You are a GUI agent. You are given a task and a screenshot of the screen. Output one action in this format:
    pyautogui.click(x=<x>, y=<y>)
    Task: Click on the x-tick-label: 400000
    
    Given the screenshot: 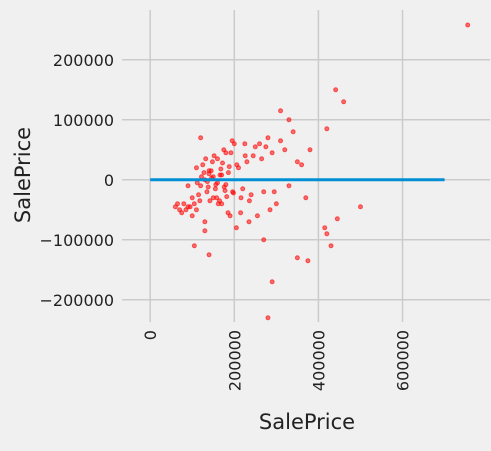 What is the action you would take?
    pyautogui.click(x=318, y=360)
    